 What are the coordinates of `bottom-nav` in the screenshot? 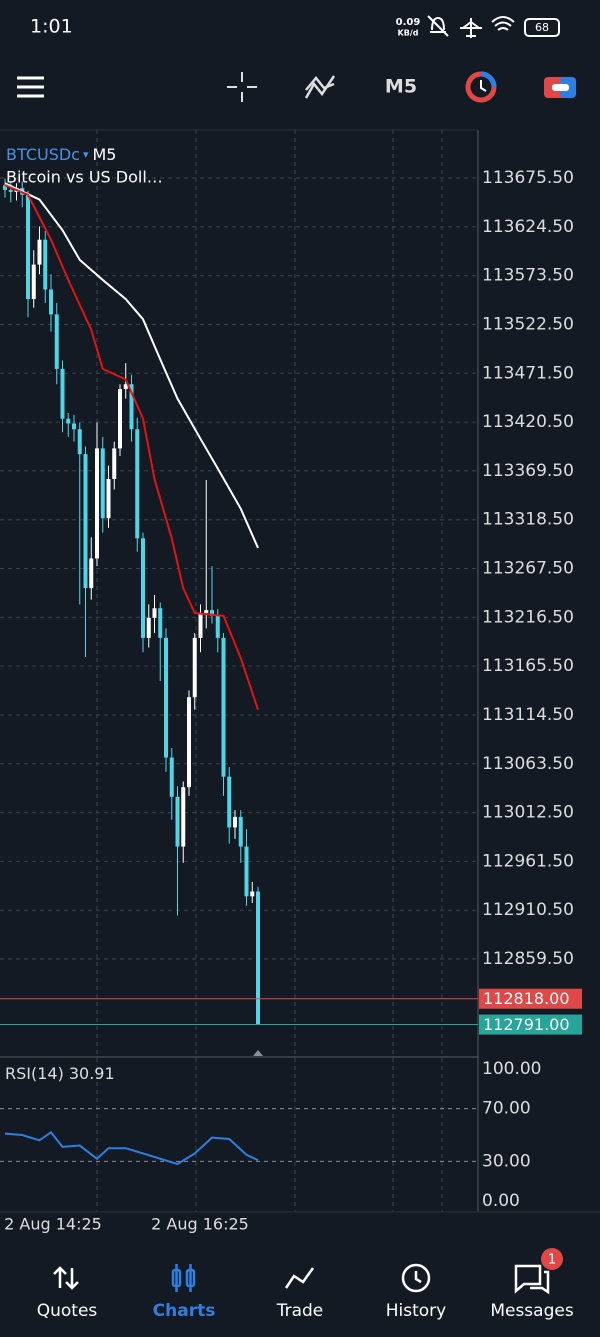 It's located at (300, 1289).